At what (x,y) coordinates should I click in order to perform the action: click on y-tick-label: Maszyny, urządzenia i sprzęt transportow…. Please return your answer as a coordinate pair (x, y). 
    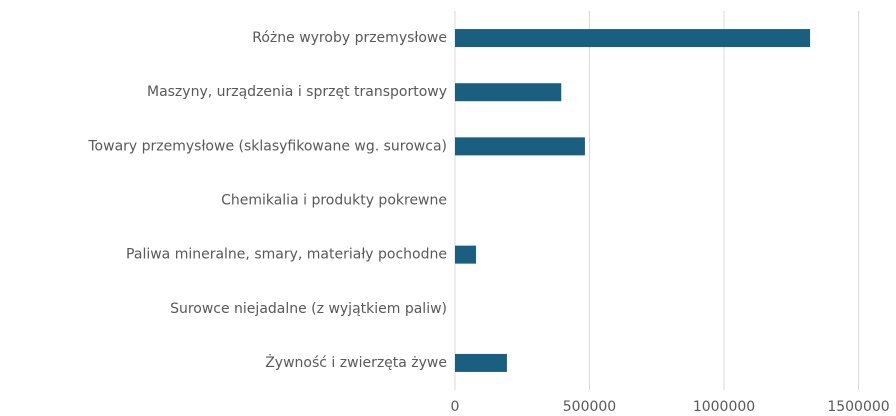
    Looking at the image, I should click on (297, 92).